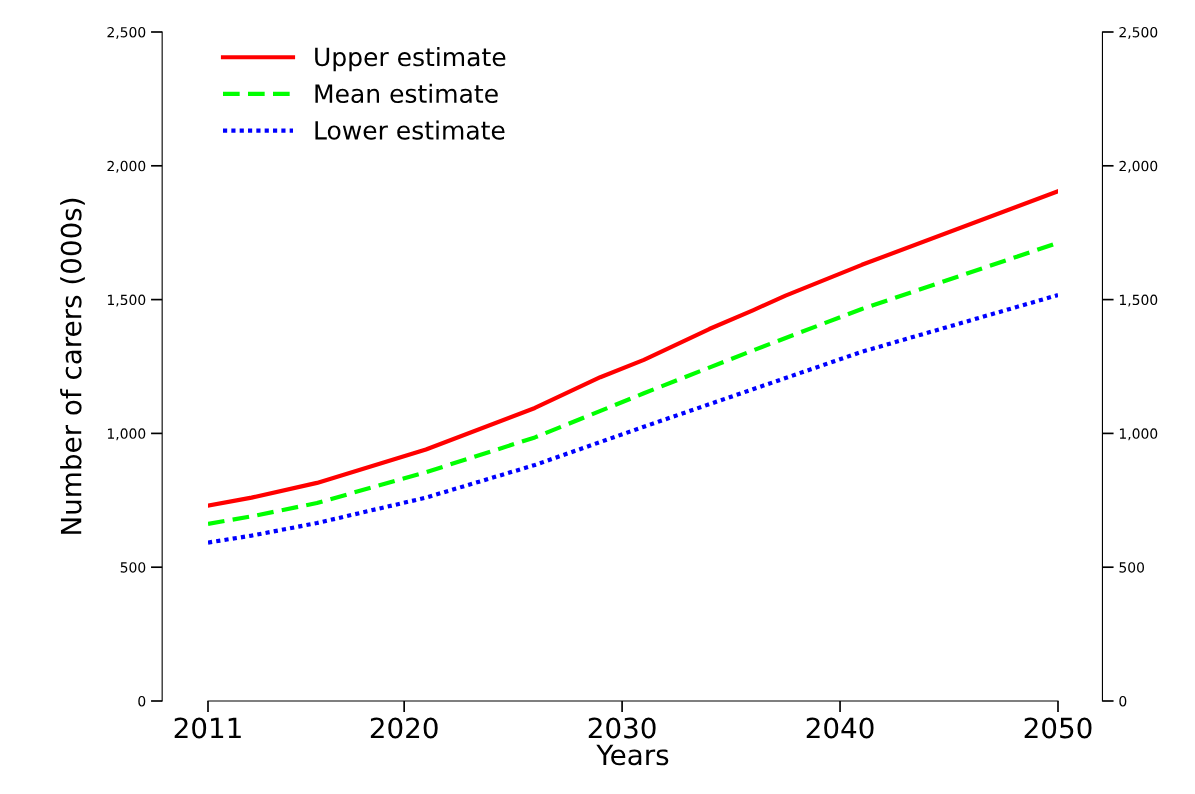 This screenshot has width=1195, height=794. I want to click on x-axis-title: Years, so click(632, 755).